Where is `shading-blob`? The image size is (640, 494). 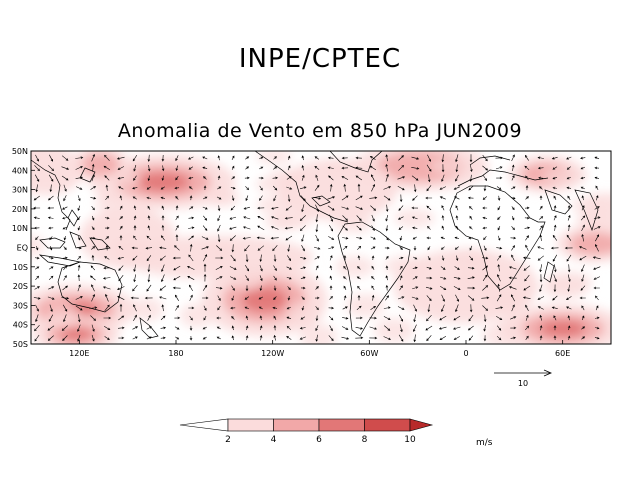
shading-blob is located at coordinates (163, 182).